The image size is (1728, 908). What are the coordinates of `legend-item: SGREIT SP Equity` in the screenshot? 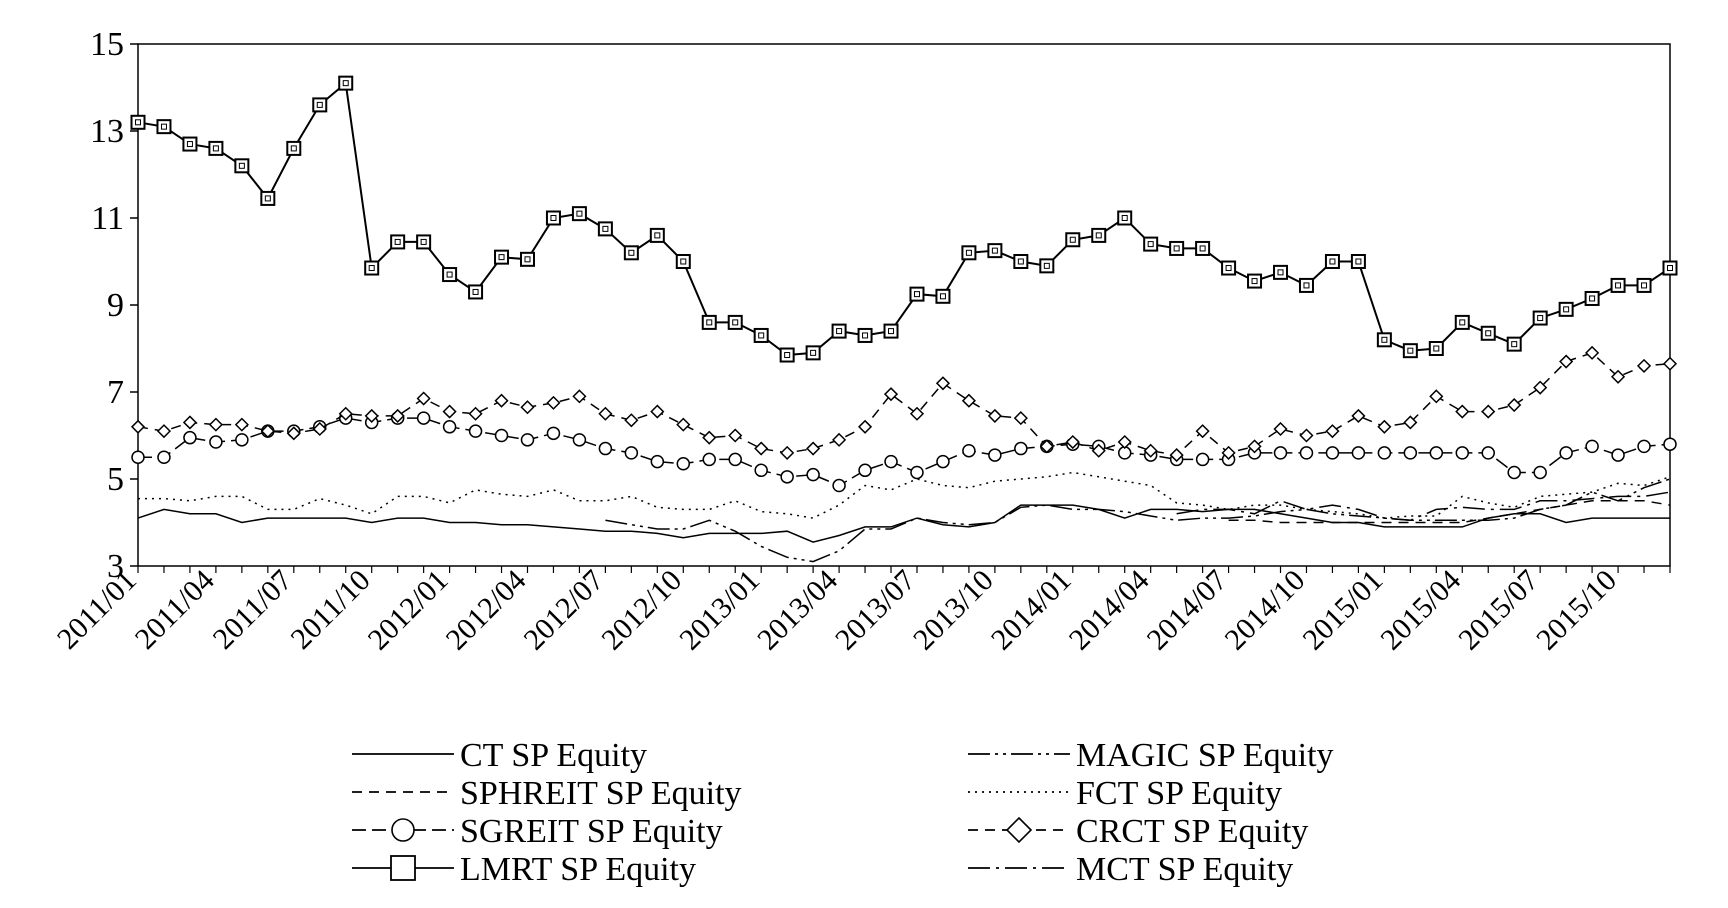 It's located at (537, 831).